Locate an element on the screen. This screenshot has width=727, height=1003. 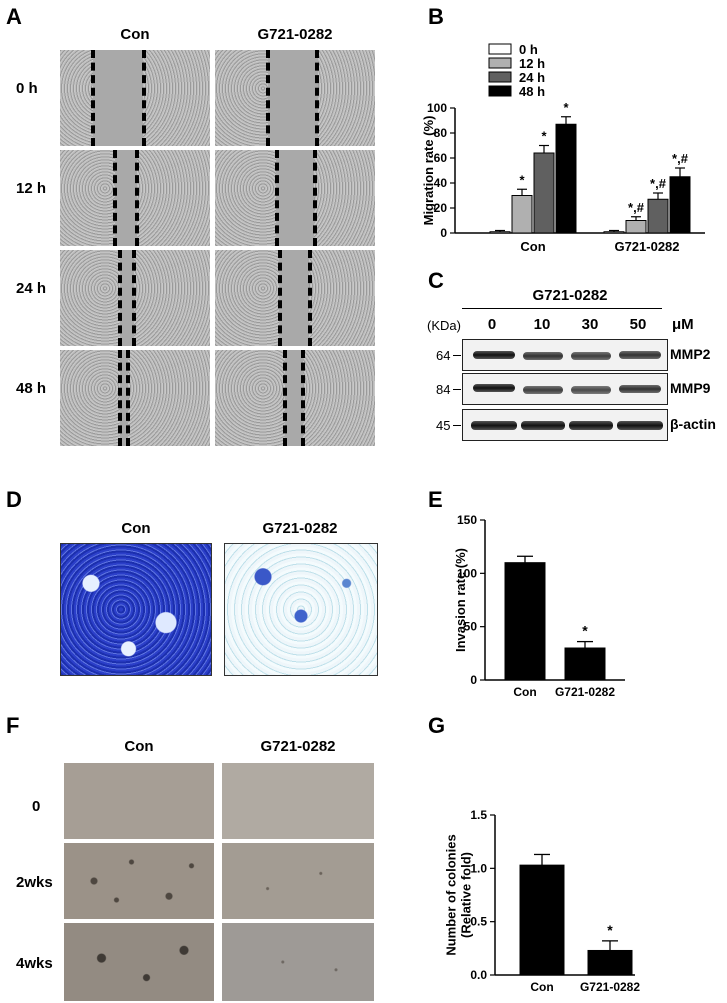
panel-label-d: D is located at coordinates (14, 499).